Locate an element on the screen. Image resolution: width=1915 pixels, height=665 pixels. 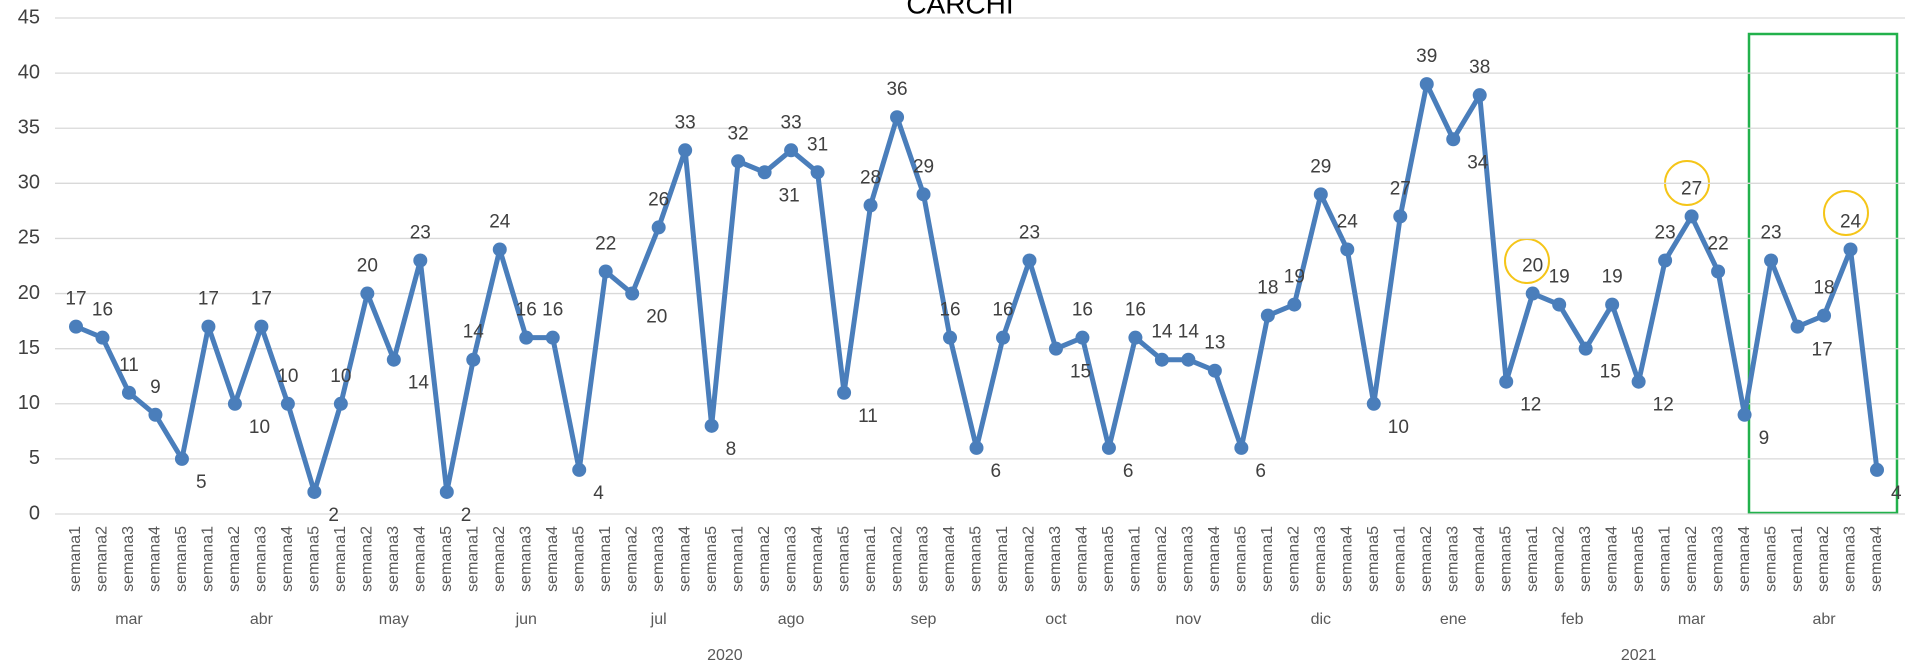
data-label: 26 is located at coordinates (658, 199).